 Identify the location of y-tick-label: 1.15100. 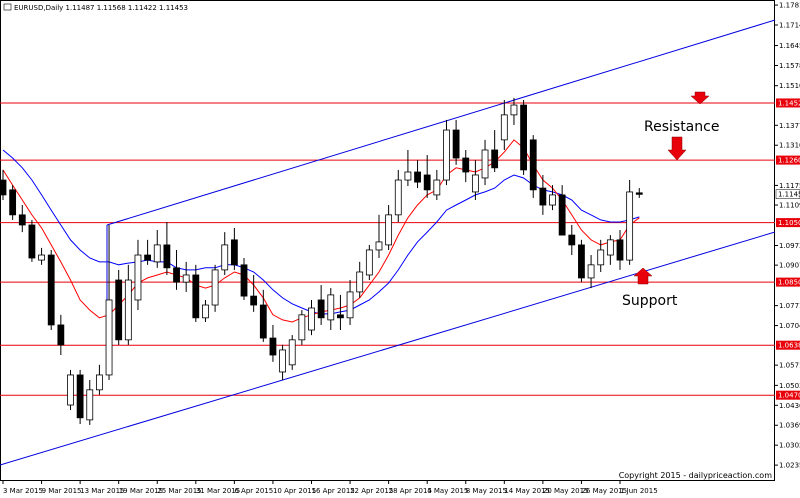
(789, 86).